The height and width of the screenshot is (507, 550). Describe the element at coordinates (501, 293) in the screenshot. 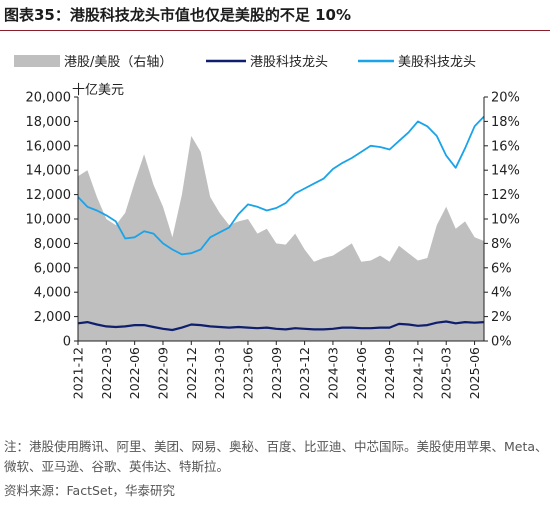

I see `right-tick-label: 4%` at that location.